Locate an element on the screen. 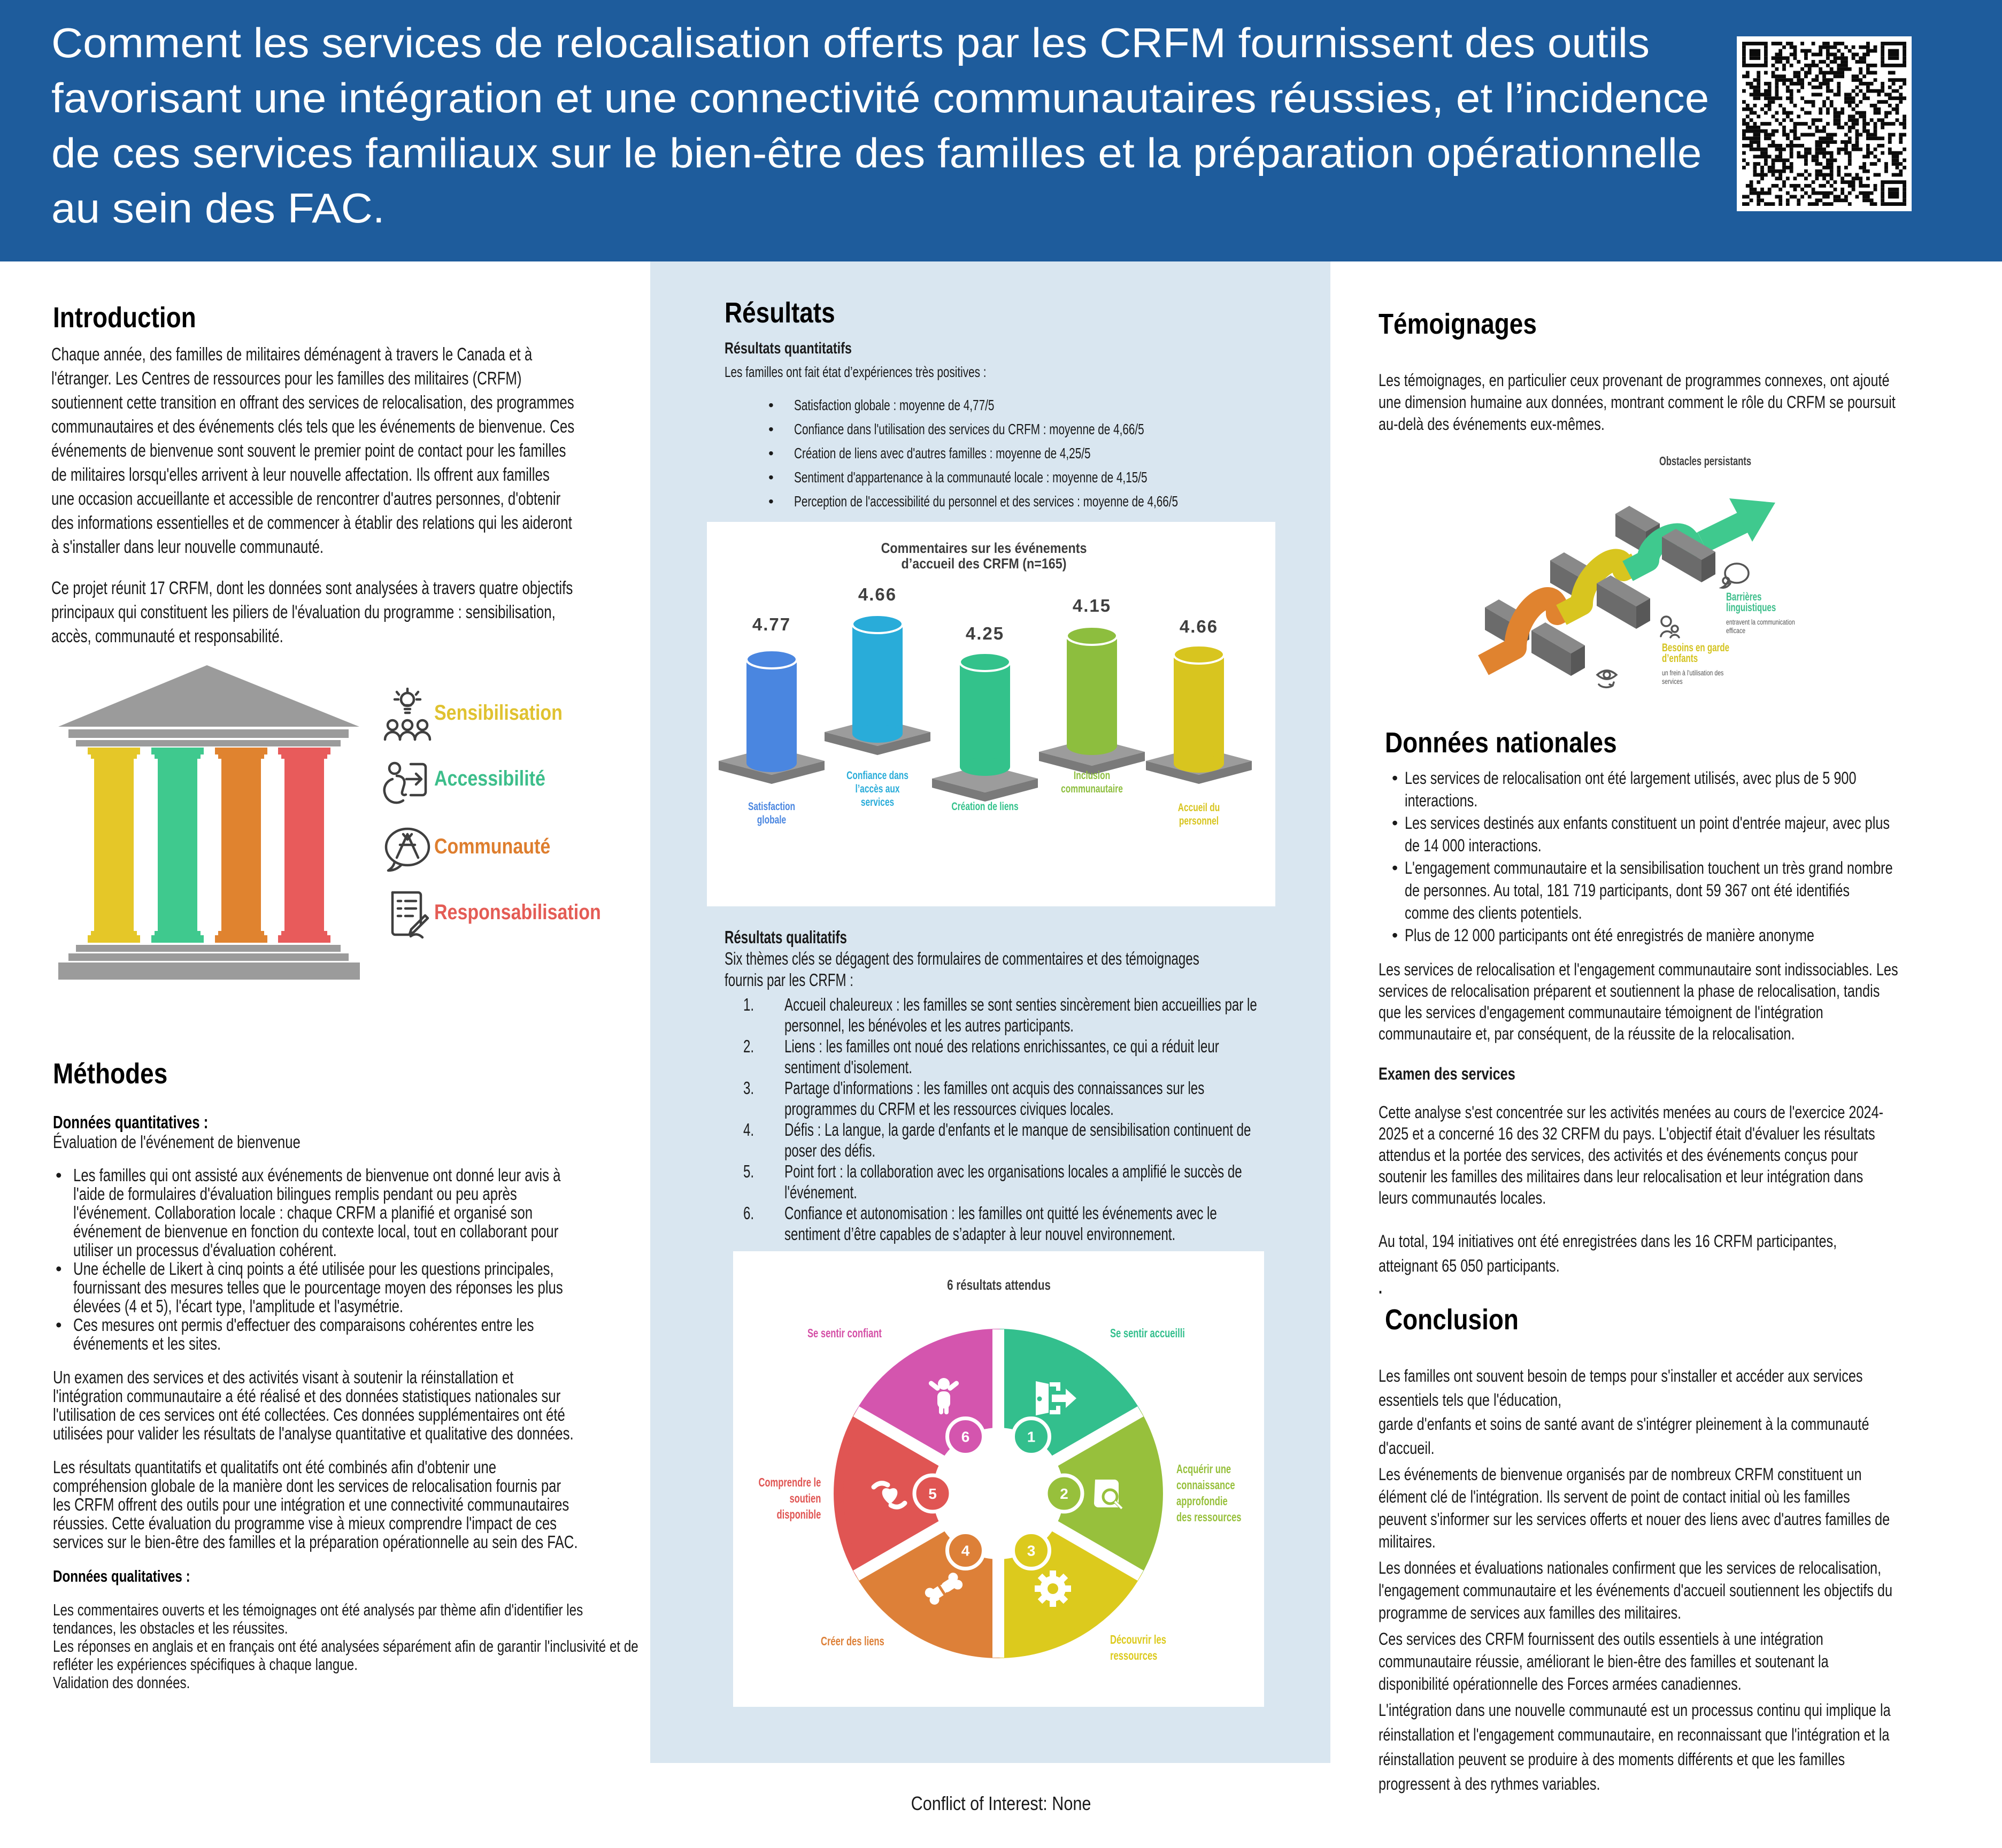 The width and height of the screenshot is (2002, 1848). svg-text: 4.77 is located at coordinates (771, 624).